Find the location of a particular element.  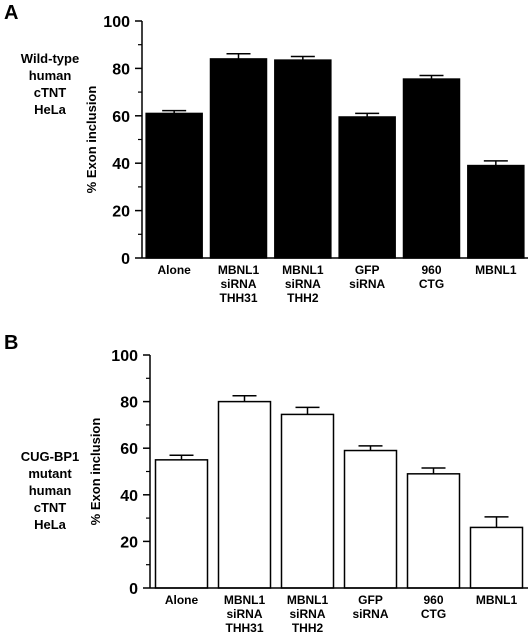

panel-letter: B is located at coordinates (11, 343).